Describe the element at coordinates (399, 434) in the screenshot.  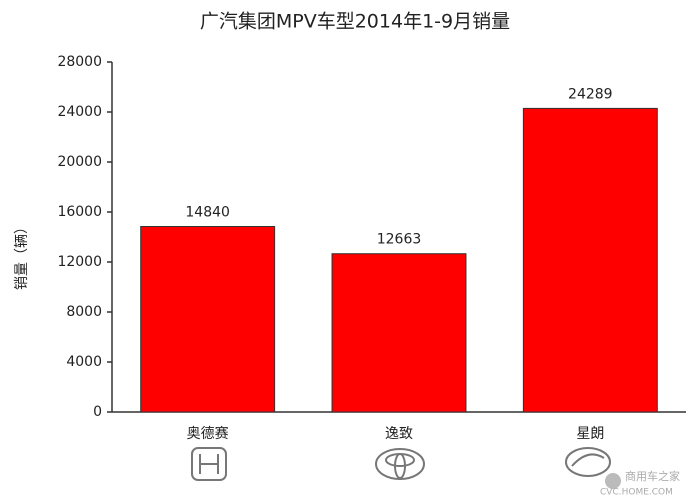
I see `x-tick-label: 逸致` at that location.